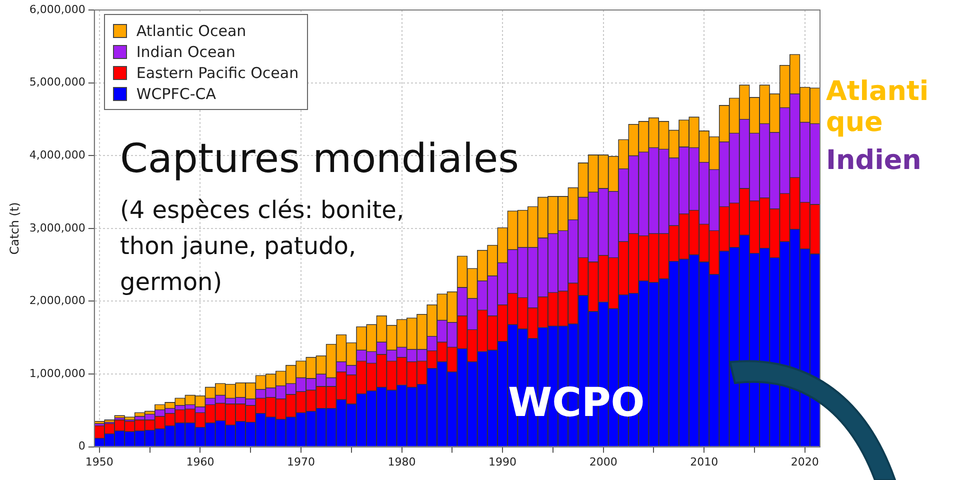  I want to click on y-tick-label: 5,000,000, so click(57, 82).